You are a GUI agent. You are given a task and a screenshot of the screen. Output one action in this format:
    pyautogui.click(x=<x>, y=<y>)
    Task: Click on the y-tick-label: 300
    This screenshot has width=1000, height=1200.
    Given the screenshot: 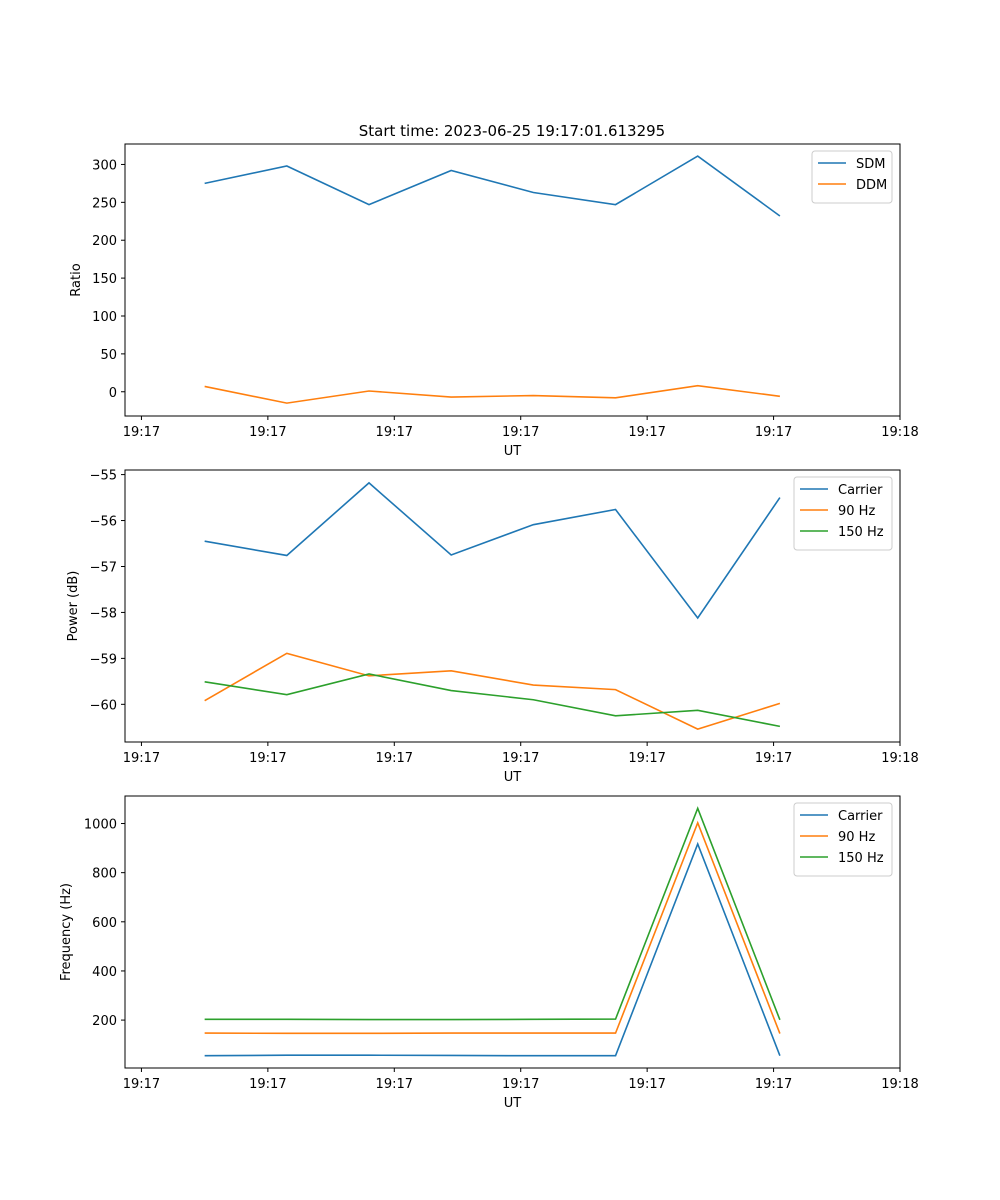 What is the action you would take?
    pyautogui.click(x=104, y=165)
    